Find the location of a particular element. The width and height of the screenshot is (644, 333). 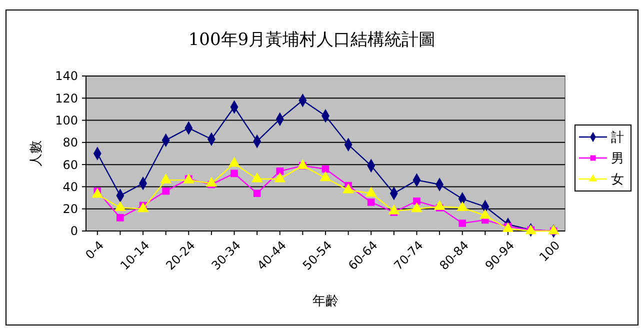

y-tick-label: 60 is located at coordinates (70, 165).